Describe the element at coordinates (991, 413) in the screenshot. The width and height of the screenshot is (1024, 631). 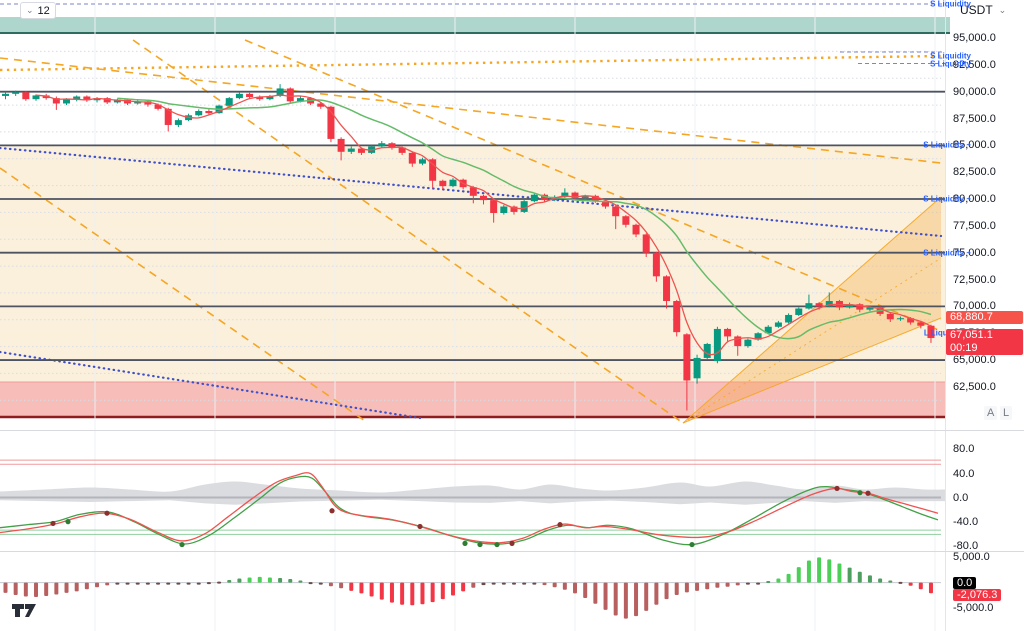
I see `auto-scale-button: A` at that location.